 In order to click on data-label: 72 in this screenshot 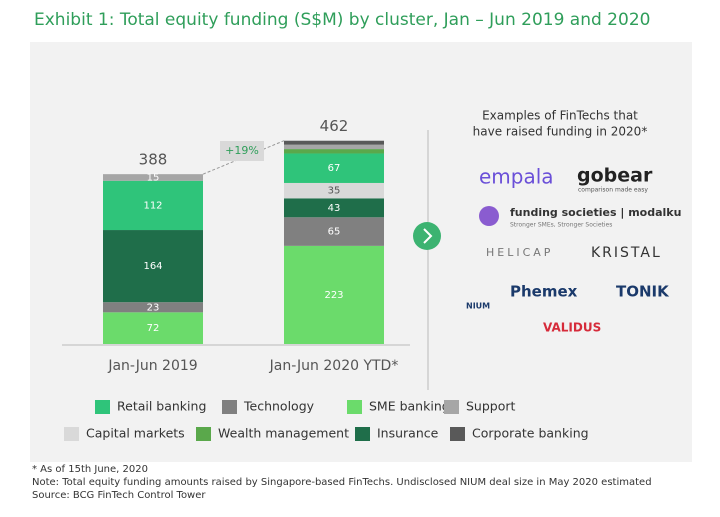, I will do `click(153, 328)`.